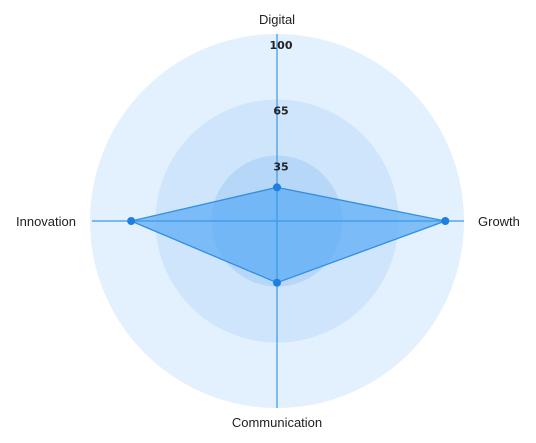  Describe the element at coordinates (277, 187) in the screenshot. I see `data-point-digital` at that location.